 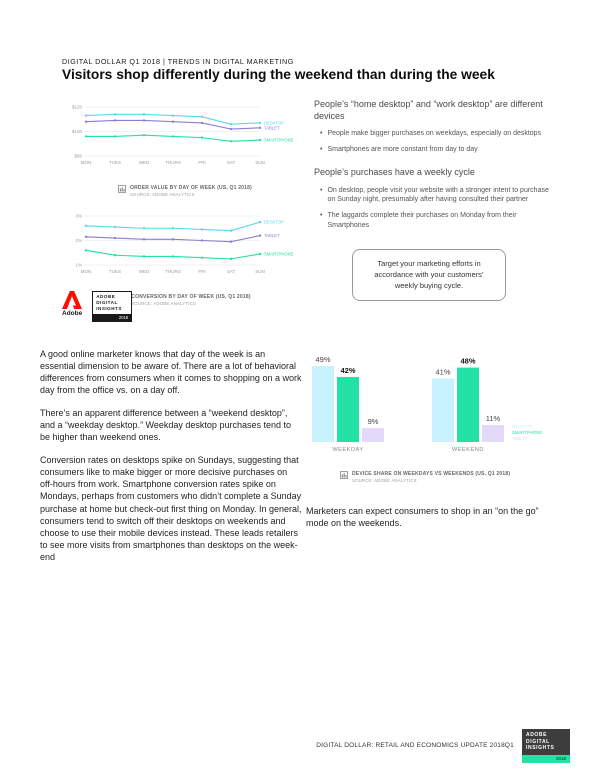 What do you see at coordinates (72, 300) in the screenshot?
I see `adobe-mark-icon` at bounding box center [72, 300].